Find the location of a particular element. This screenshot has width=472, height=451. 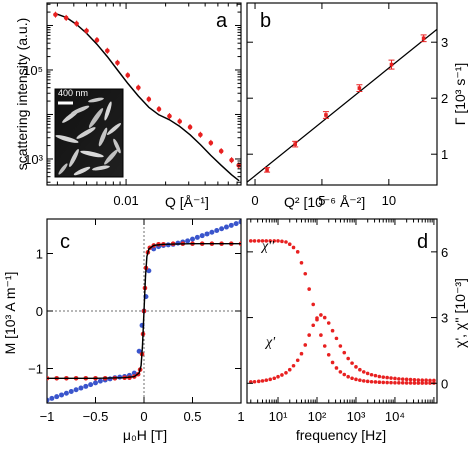

panel-b-xlabel: Q² [10⁻⁶ Å⁻²] is located at coordinates (324, 202).